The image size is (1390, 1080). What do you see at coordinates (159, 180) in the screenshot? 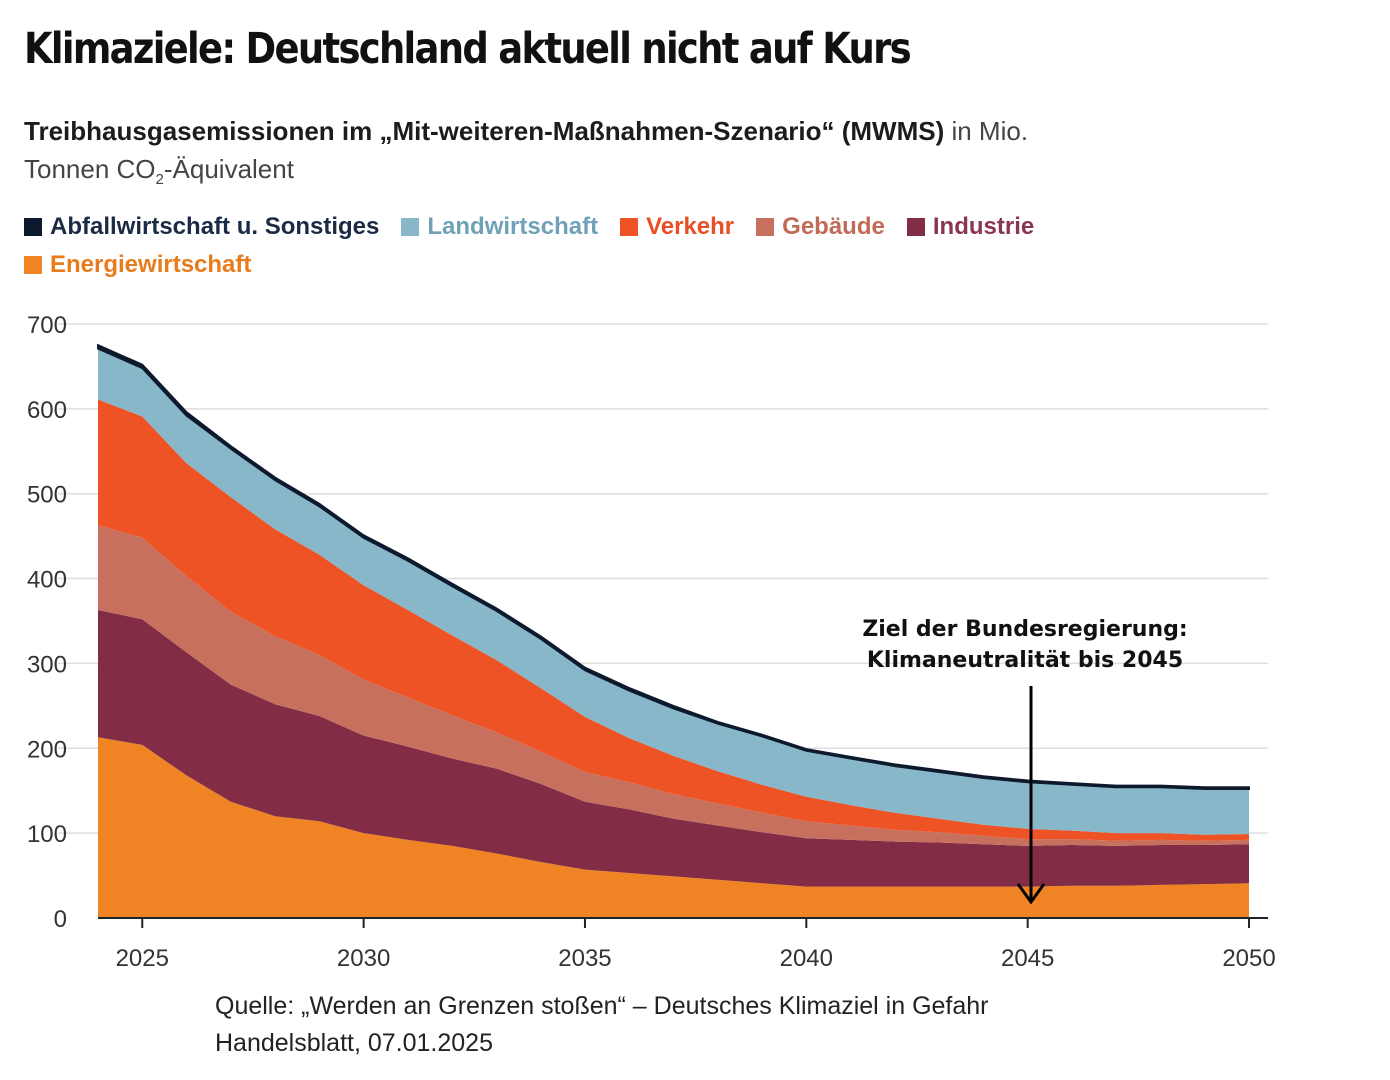
I see `subtitle-unit-subscript: 2` at bounding box center [159, 180].